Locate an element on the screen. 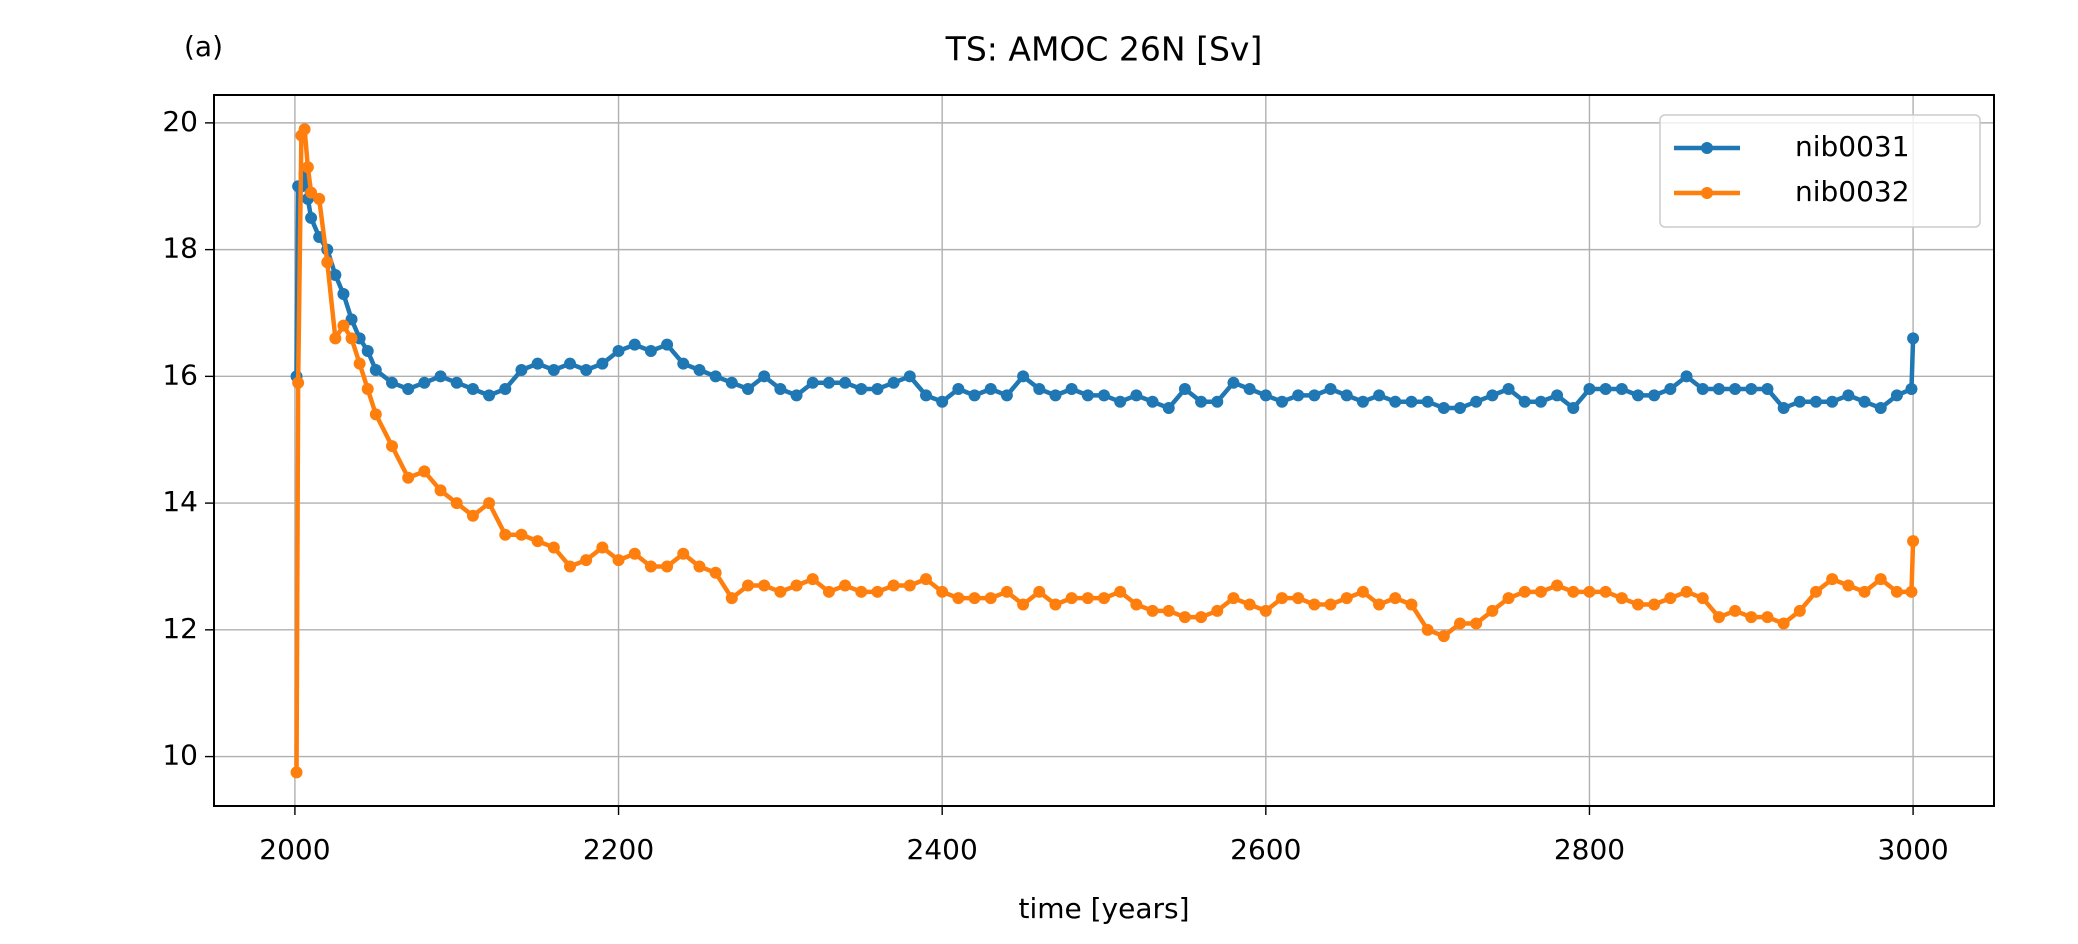 Image resolution: width=2078 pixels, height=944 pixels. x-tick-label: 2200 is located at coordinates (618, 849).